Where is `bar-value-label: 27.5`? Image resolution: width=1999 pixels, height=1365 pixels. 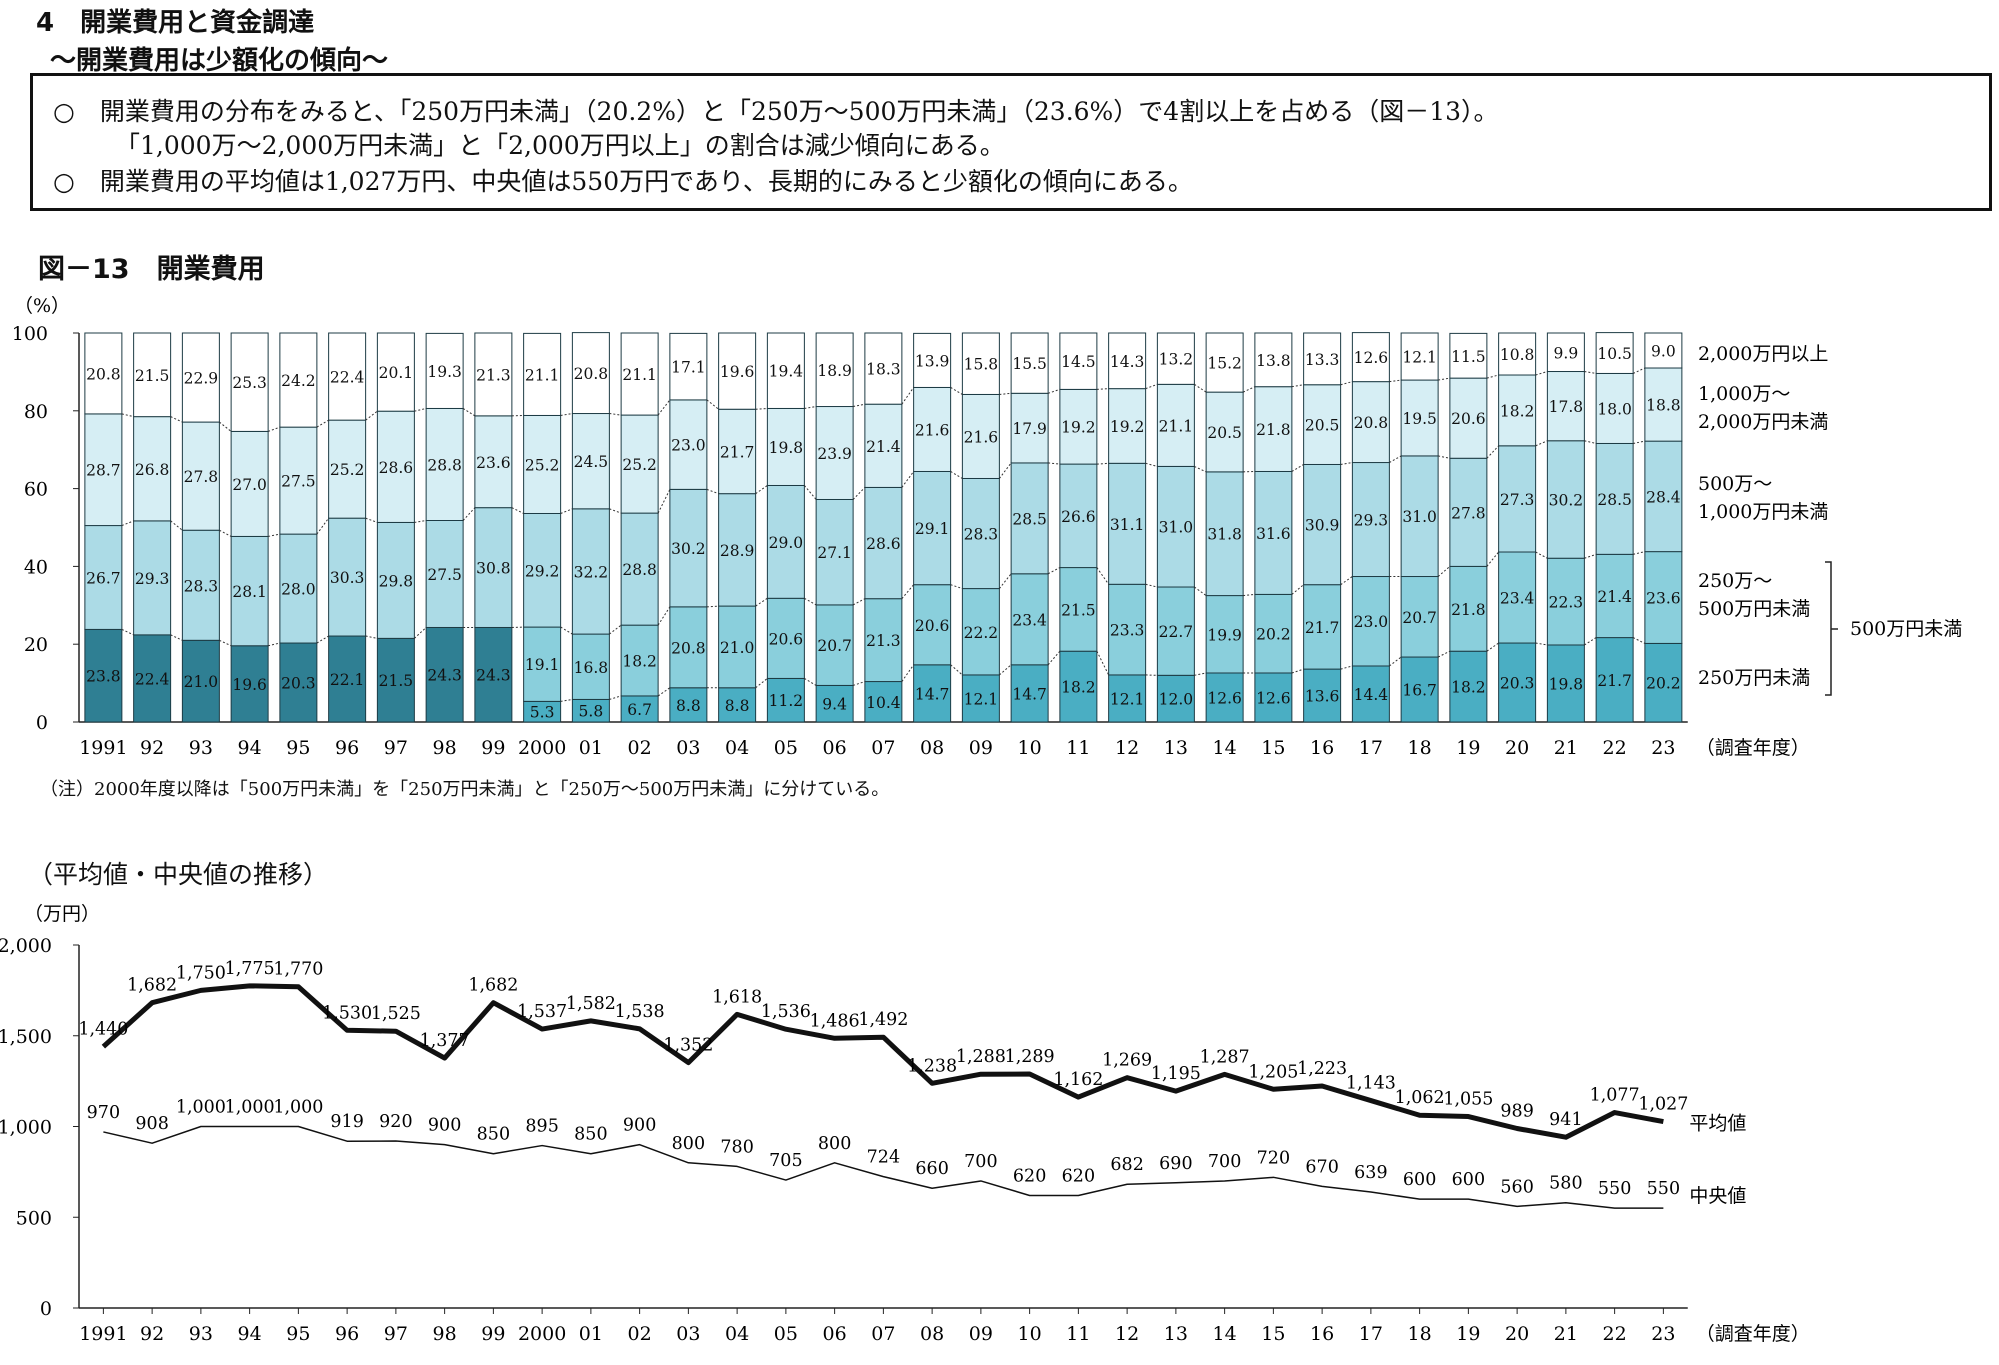 bar-value-label: 27.5 is located at coordinates (444, 575).